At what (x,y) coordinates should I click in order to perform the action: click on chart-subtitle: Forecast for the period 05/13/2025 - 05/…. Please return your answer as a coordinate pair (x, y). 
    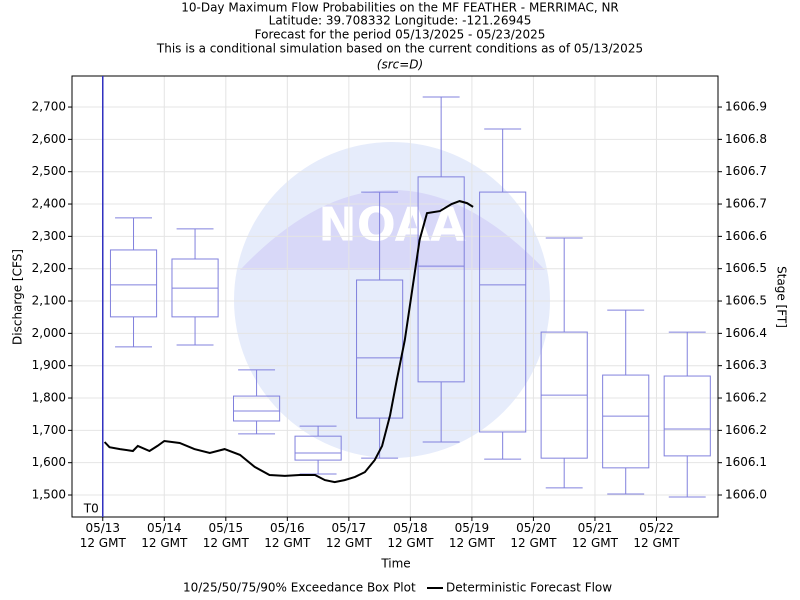
    Looking at the image, I should click on (400, 35).